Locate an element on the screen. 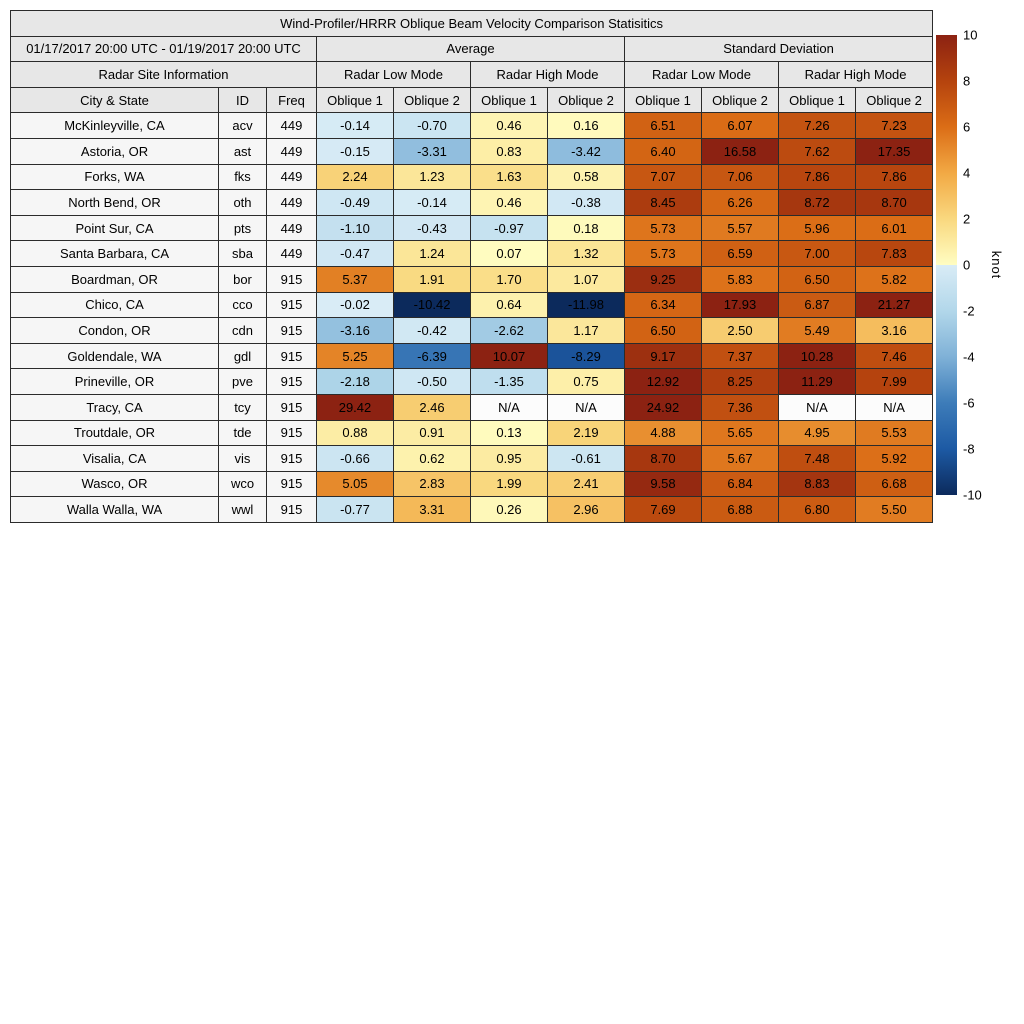 This screenshot has width=1024, height=1024. value-cell: 5.92 is located at coordinates (894, 458).